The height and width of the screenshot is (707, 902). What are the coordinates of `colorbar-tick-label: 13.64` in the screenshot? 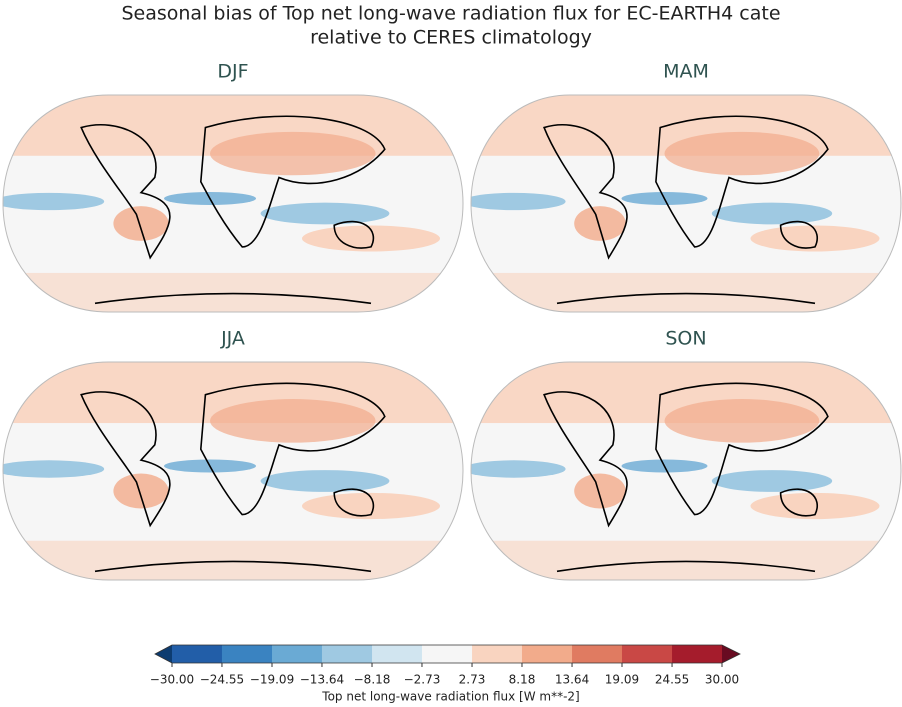 It's located at (572, 680).